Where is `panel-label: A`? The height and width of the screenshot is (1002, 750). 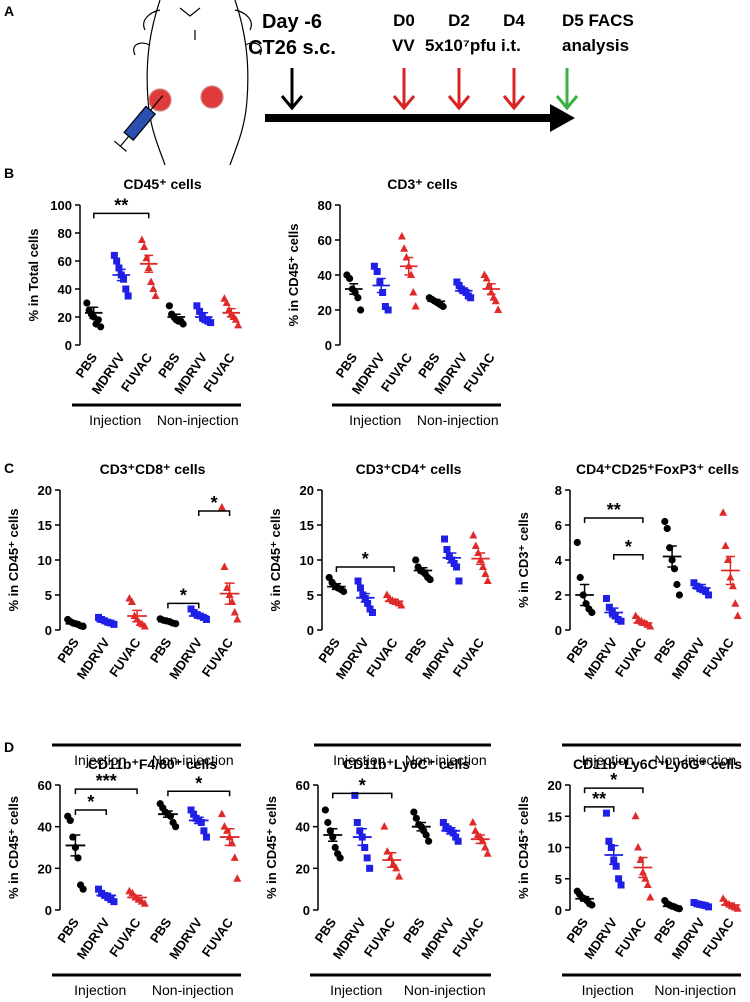
panel-label: A is located at coordinates (9, 11).